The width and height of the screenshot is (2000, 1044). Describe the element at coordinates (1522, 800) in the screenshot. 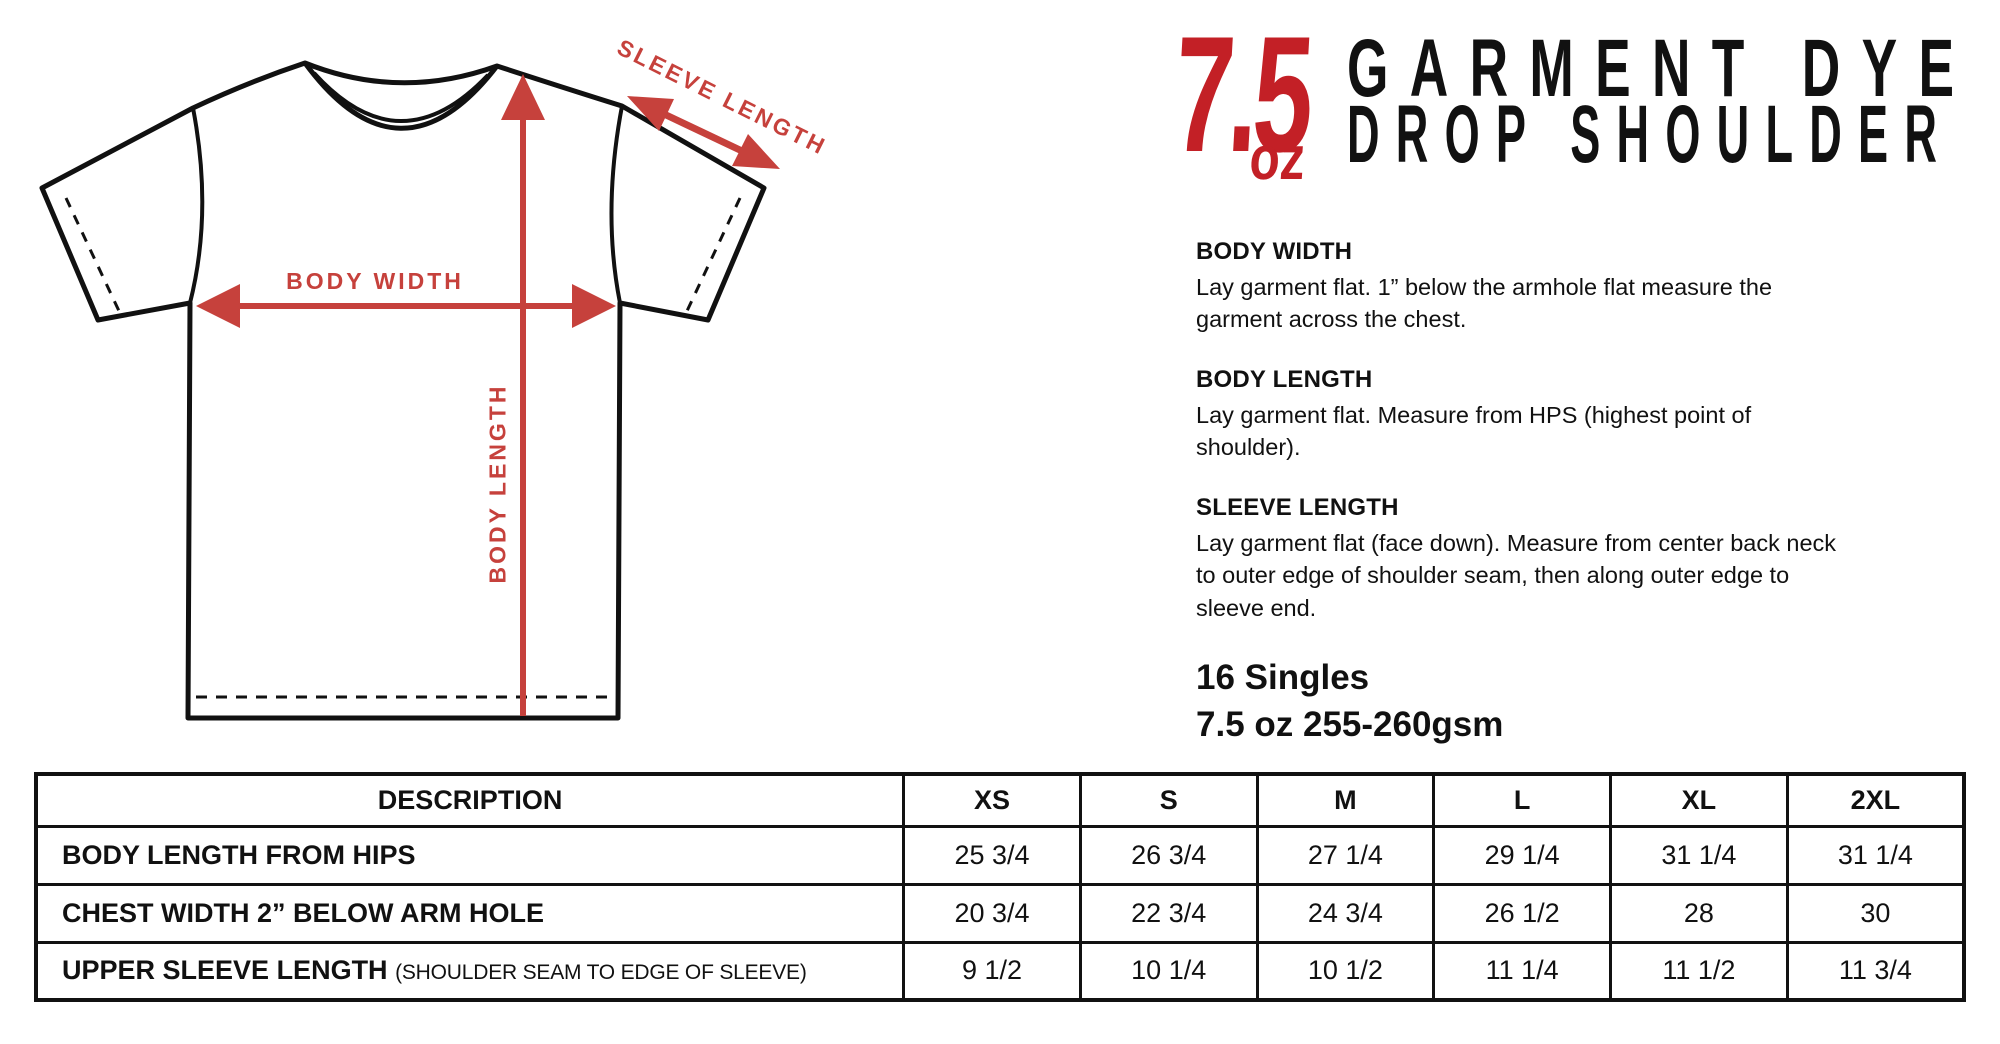

I see `col-header-l: L` at that location.